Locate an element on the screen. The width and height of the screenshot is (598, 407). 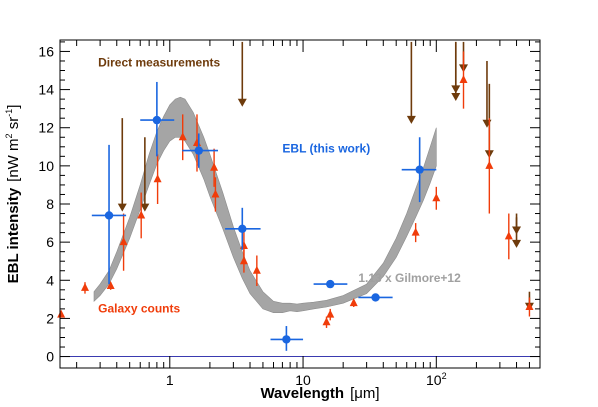
x-tick-label: 10 is located at coordinates (303, 380).